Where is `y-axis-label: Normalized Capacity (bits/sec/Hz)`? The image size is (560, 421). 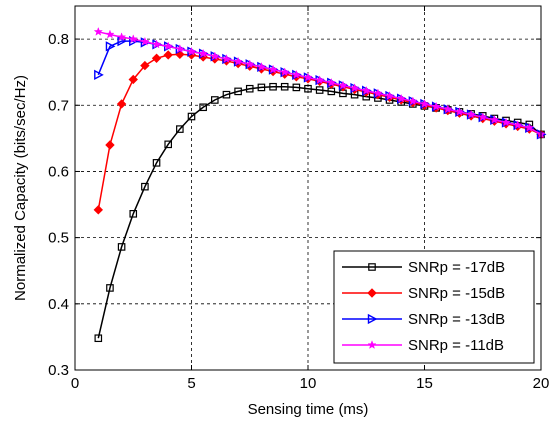 y-axis-label: Normalized Capacity (bits/sec/Hz) is located at coordinates (20, 188).